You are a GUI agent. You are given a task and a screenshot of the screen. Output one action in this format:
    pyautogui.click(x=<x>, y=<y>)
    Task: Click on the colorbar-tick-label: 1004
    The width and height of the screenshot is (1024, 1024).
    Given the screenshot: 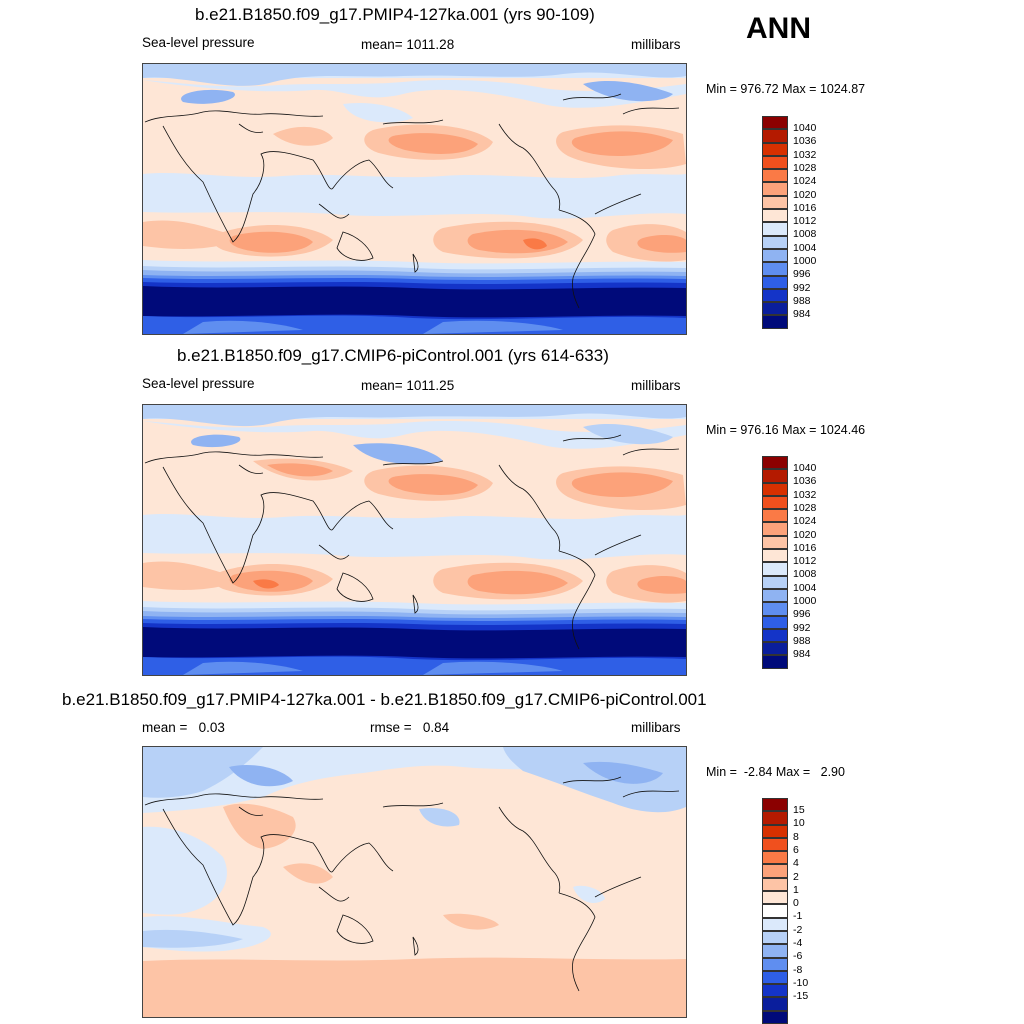 What is the action you would take?
    pyautogui.click(x=805, y=587)
    